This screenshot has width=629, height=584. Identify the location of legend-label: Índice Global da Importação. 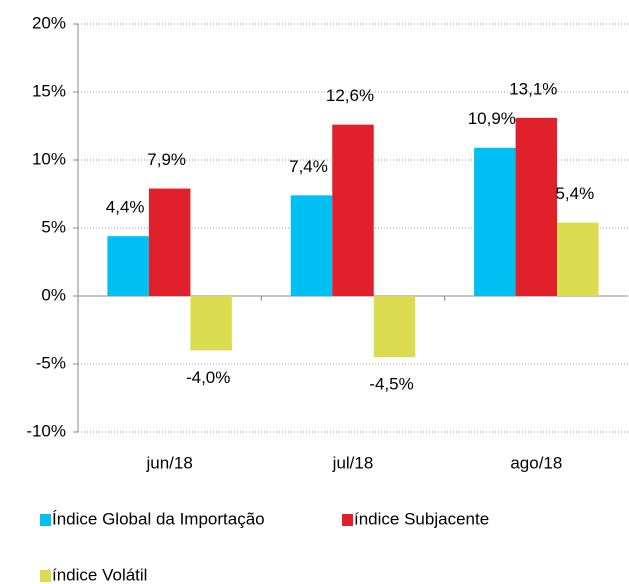
(158, 518).